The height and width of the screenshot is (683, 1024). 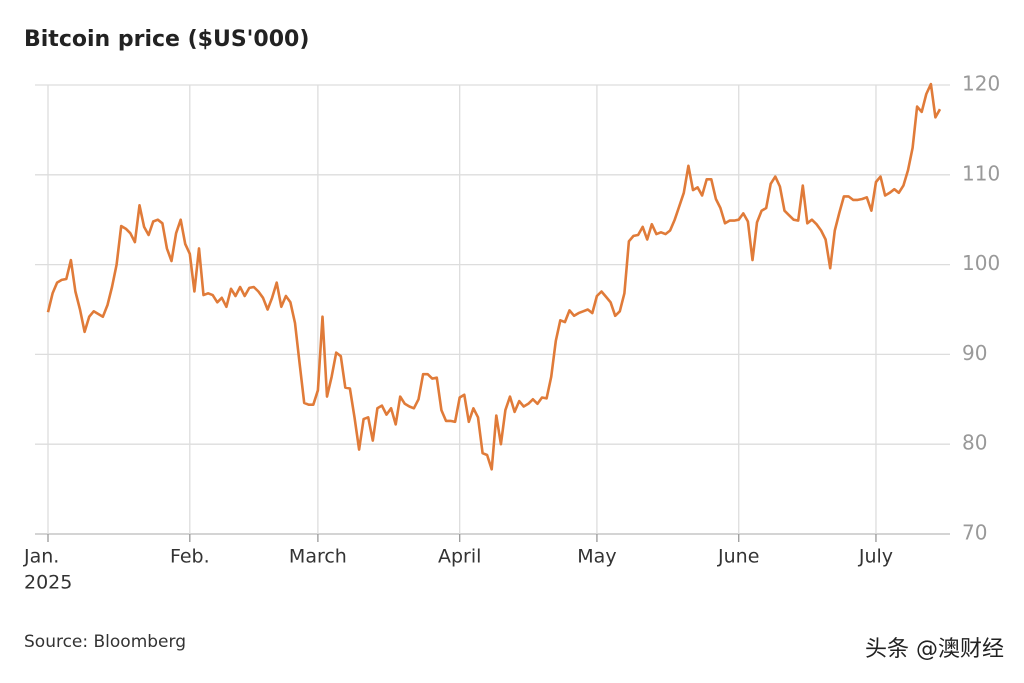 What do you see at coordinates (981, 84) in the screenshot?
I see `y-tick-label: 120` at bounding box center [981, 84].